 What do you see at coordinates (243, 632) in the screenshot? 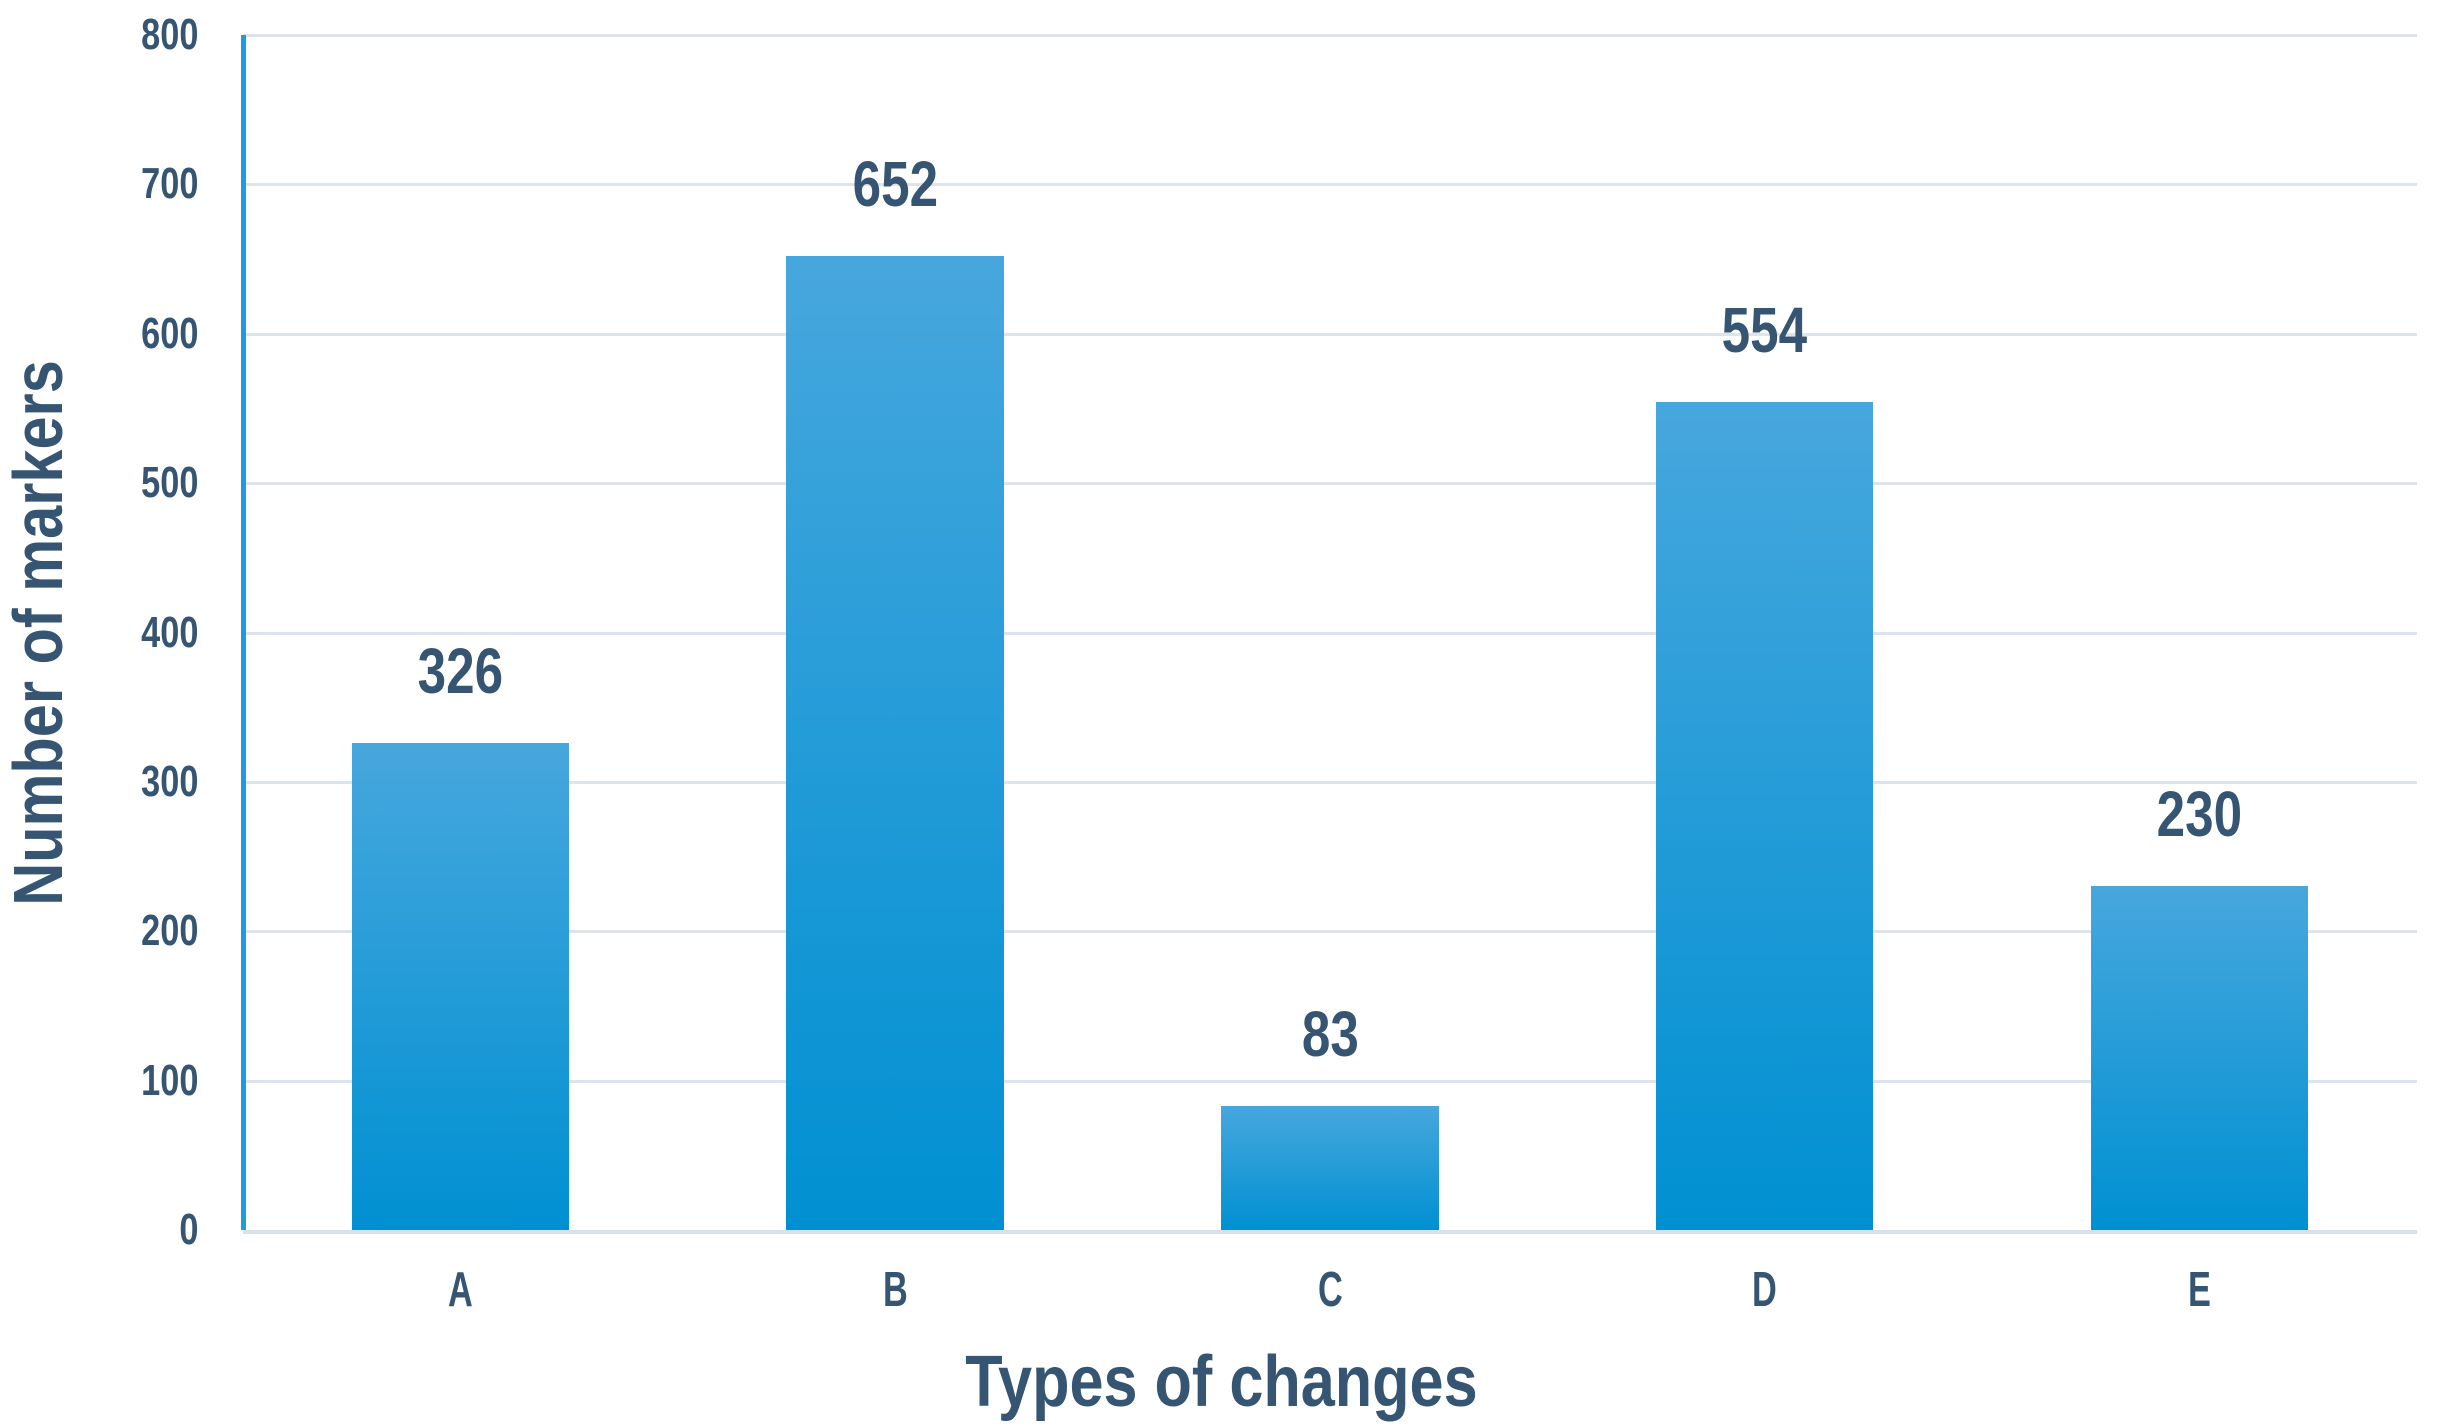
I see `y-axis-line` at bounding box center [243, 632].